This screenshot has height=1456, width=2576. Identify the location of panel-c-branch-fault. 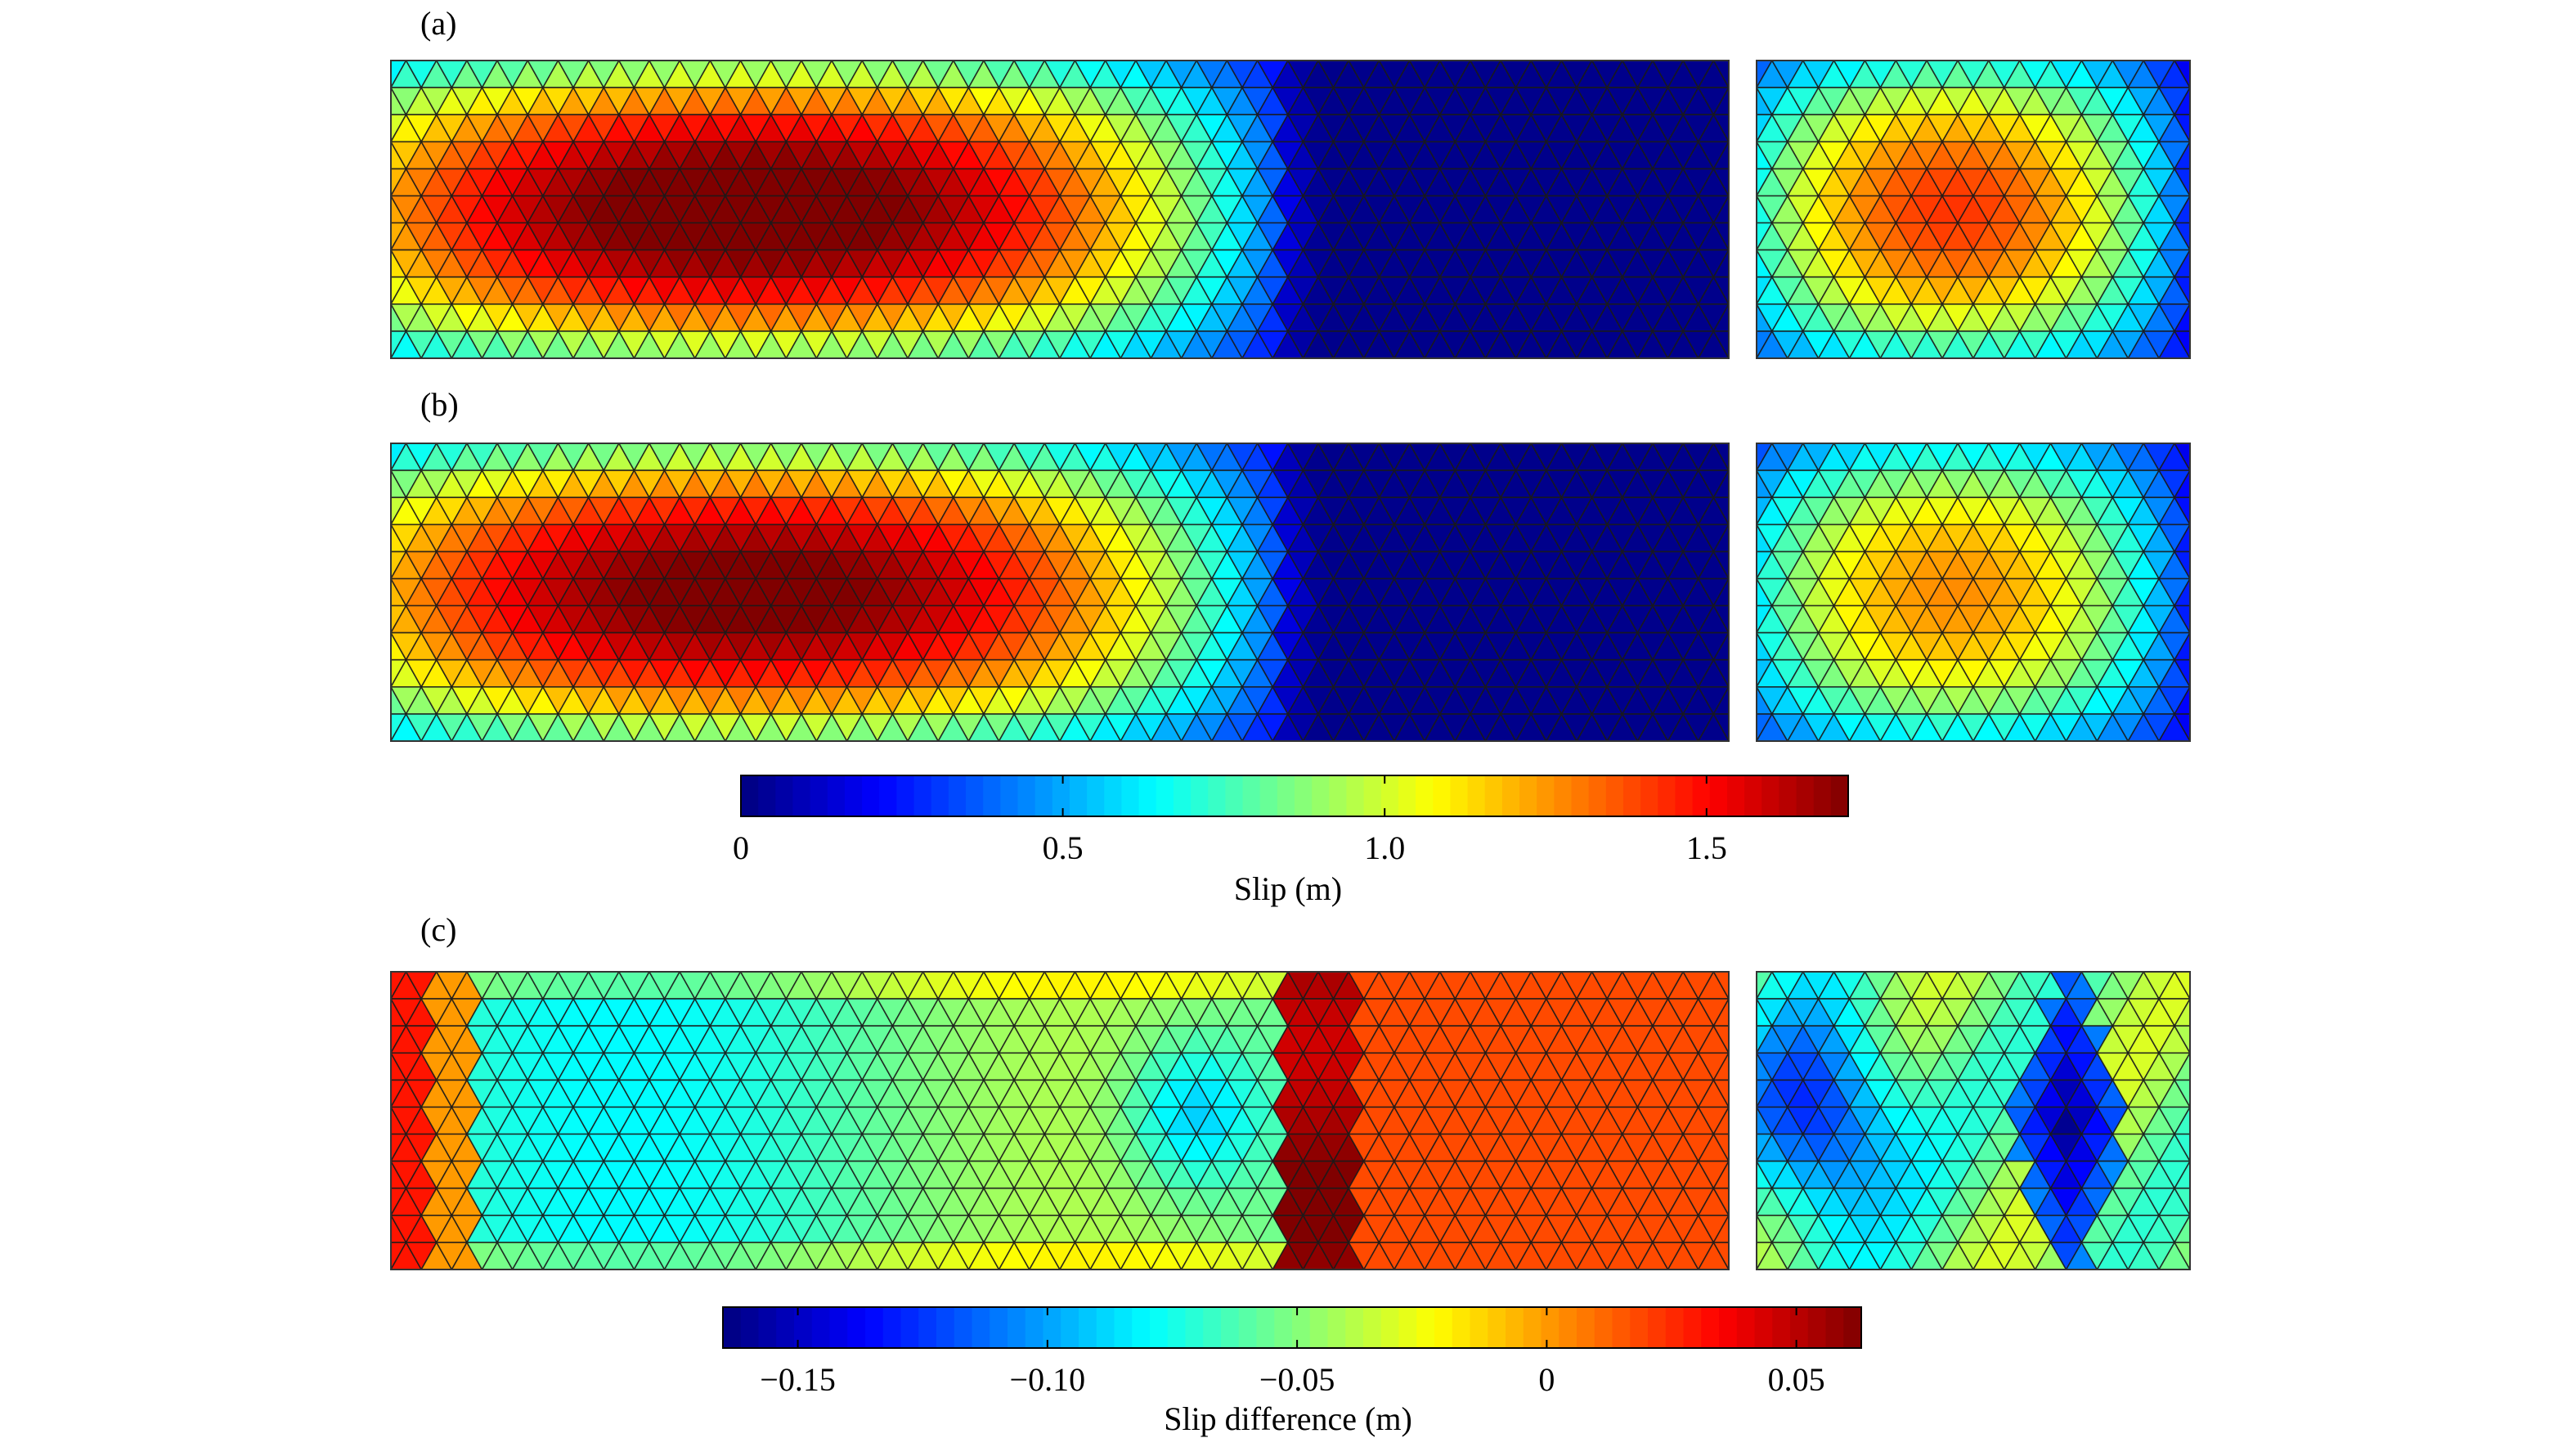
(1973, 1121).